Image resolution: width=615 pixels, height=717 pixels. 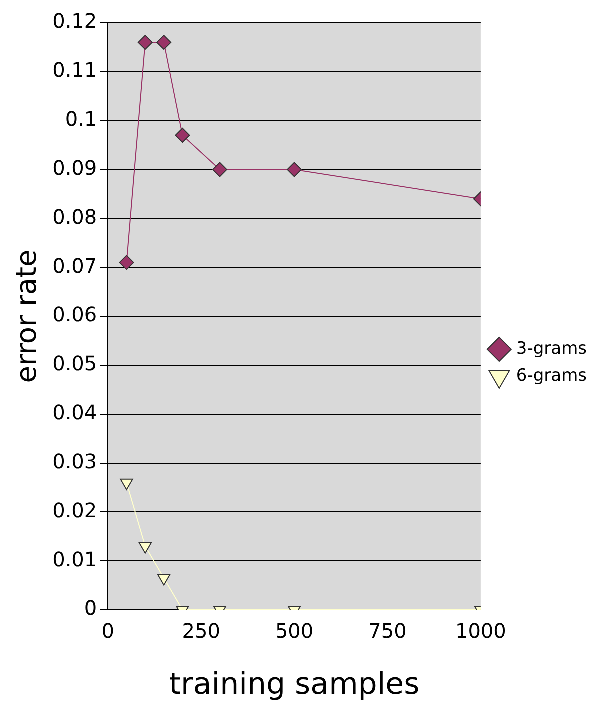 I want to click on y-tick-label: 0.02, so click(x=75, y=510).